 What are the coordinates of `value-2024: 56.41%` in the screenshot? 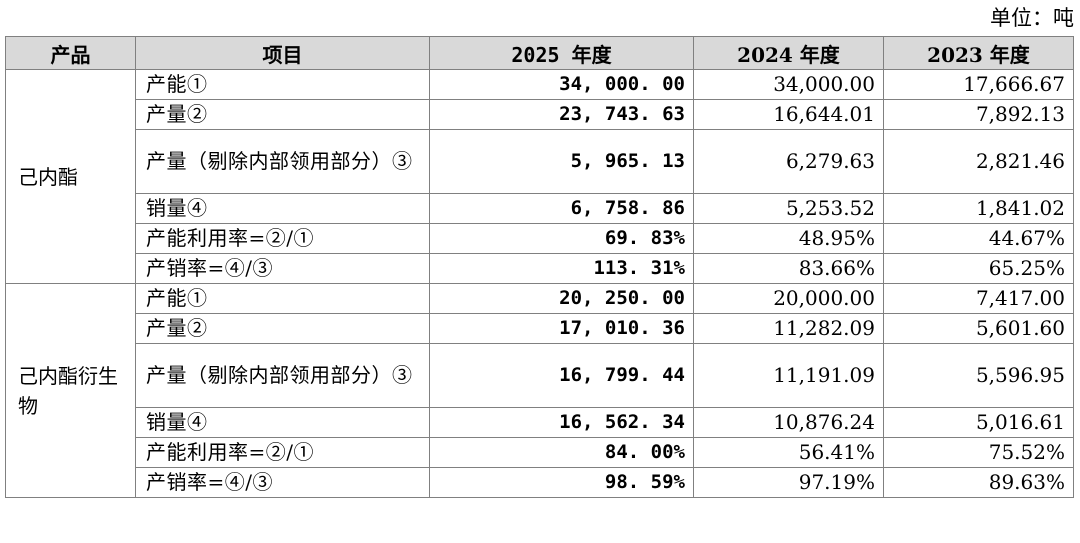 It's located at (788, 452).